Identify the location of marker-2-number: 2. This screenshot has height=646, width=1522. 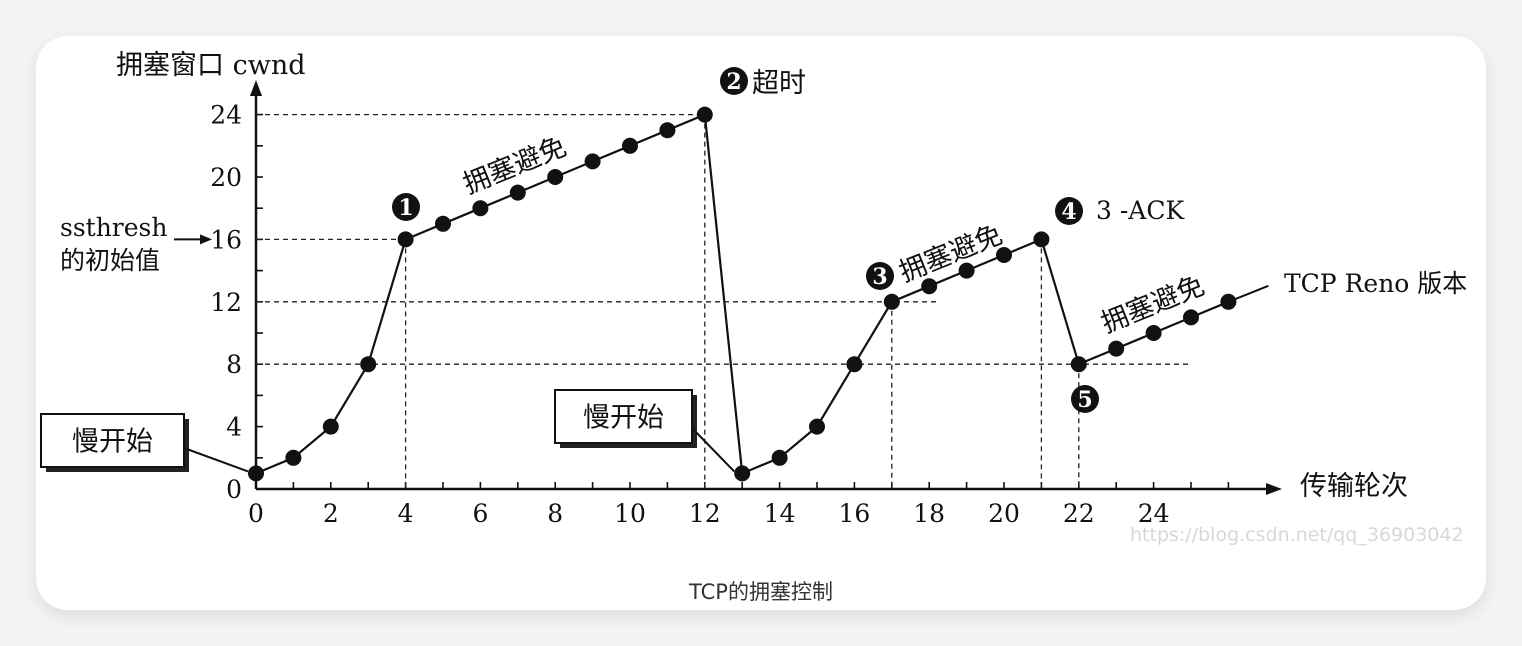
(733, 82).